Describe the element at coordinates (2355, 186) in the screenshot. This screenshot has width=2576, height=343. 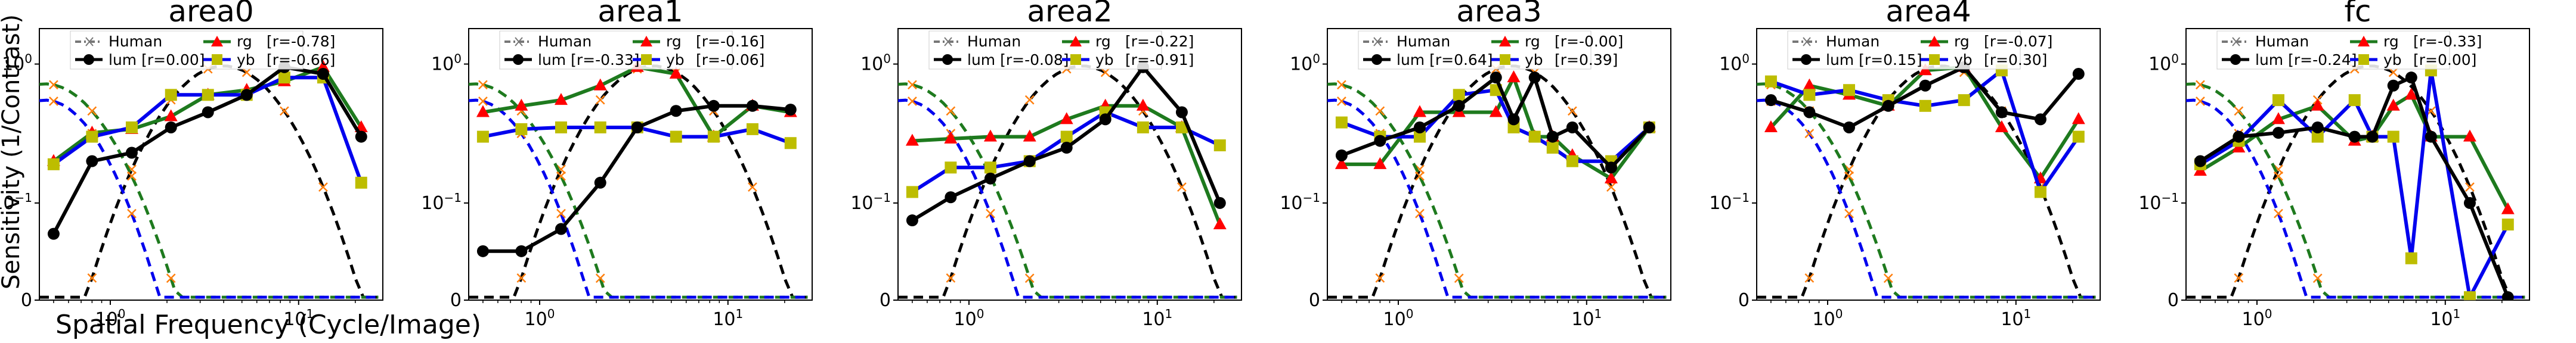
I see `lum-line` at that location.